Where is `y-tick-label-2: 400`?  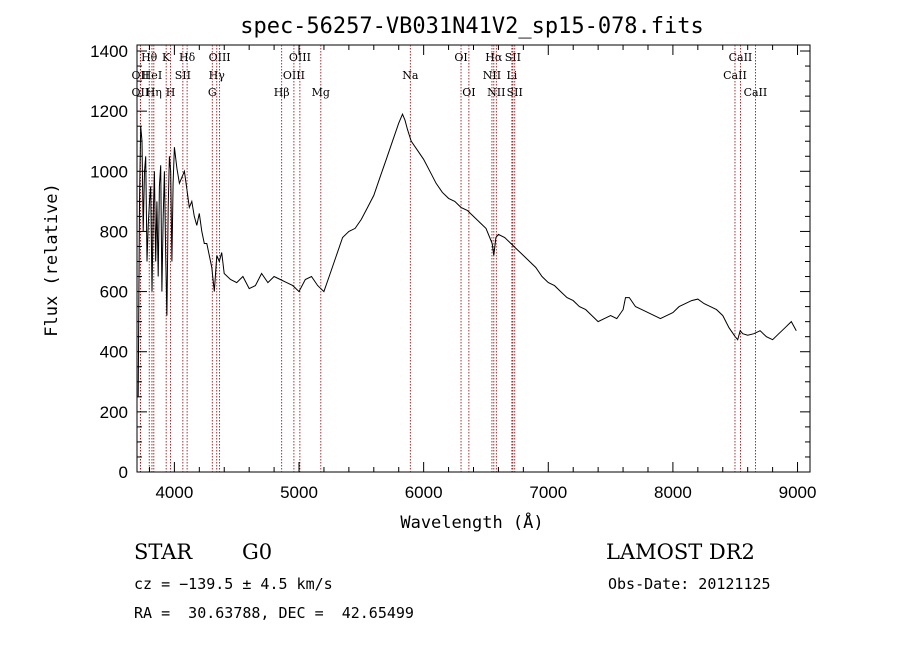 y-tick-label-2: 400 is located at coordinates (114, 352).